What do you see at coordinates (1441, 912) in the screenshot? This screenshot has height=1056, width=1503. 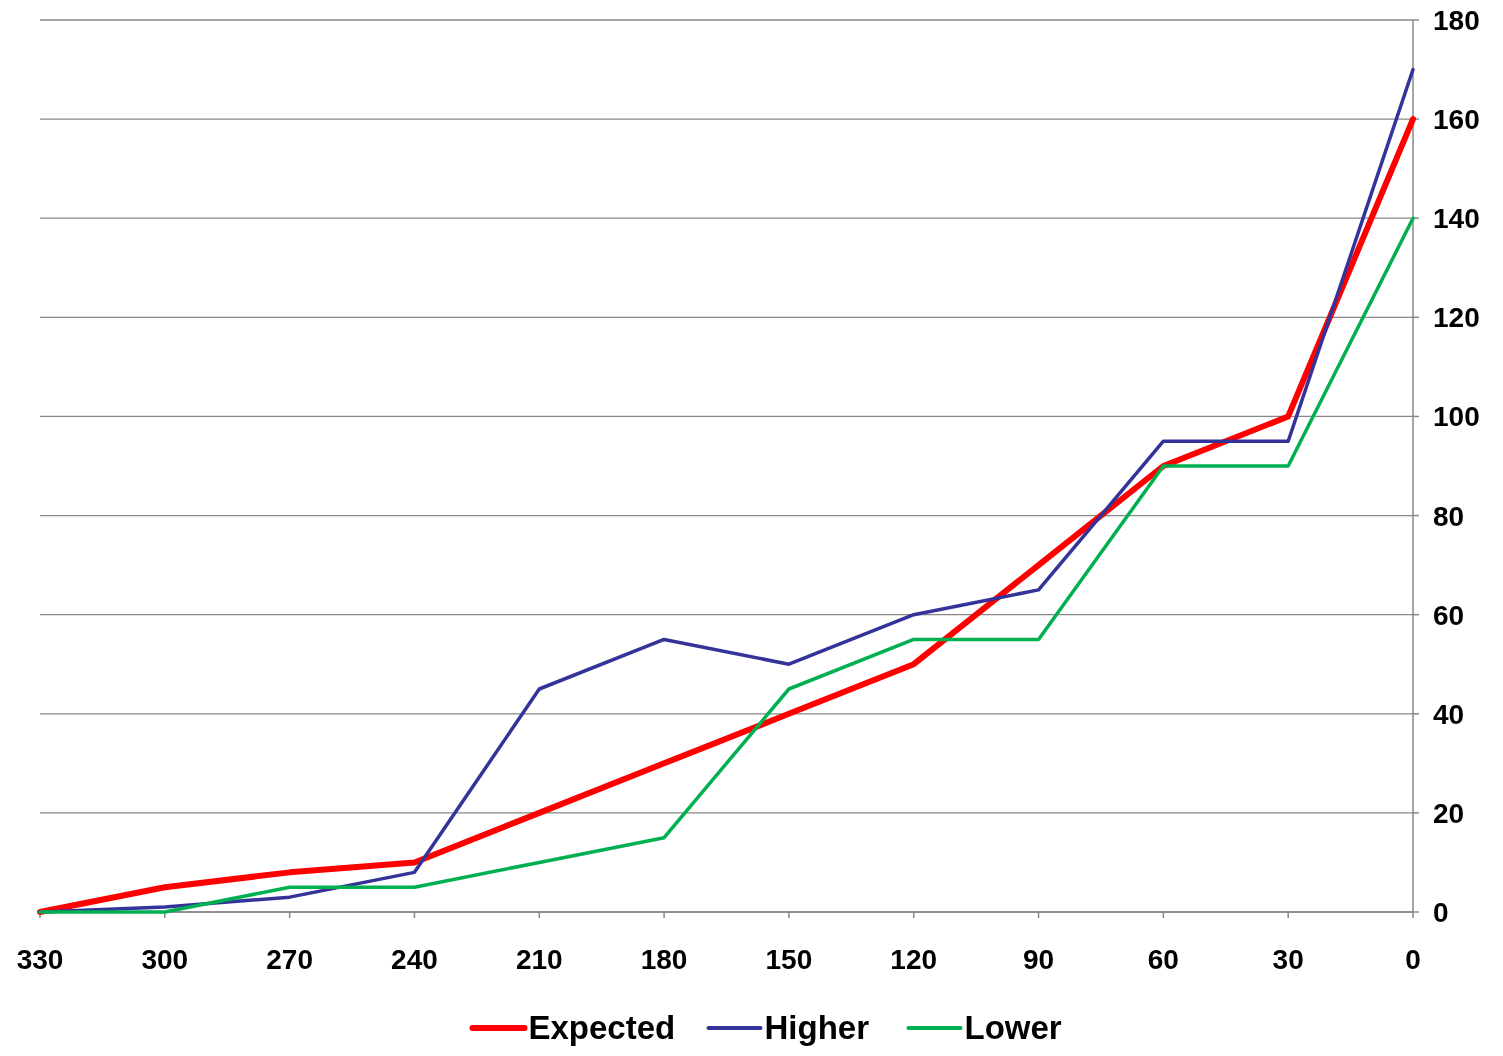 I see `y-tick-label: 0` at bounding box center [1441, 912].